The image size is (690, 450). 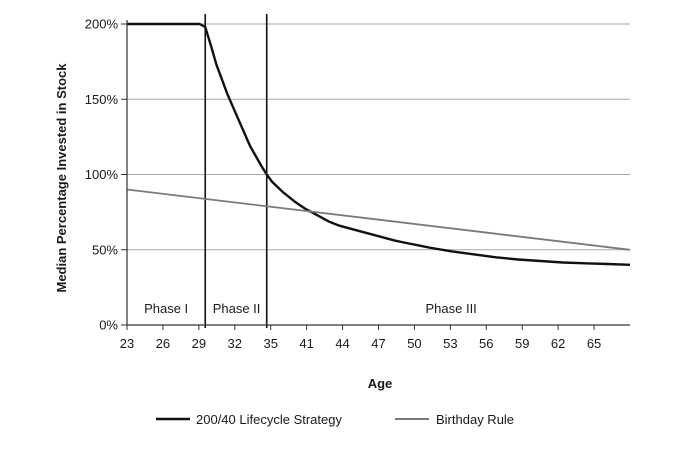 What do you see at coordinates (102, 174) in the screenshot?
I see `y-tick-label: 100%` at bounding box center [102, 174].